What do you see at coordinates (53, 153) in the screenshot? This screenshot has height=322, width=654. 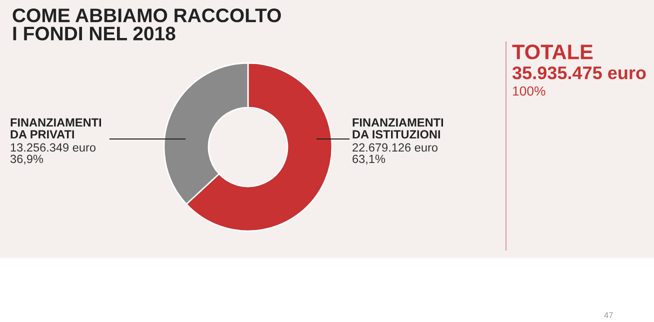 I see `data-label: 13.256.349 euro 36,9%` at bounding box center [53, 153].